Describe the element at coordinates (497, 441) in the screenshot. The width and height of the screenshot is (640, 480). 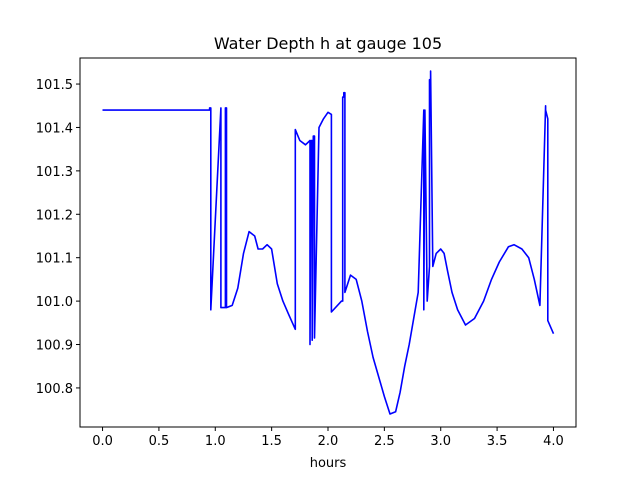
I see `x-tick-label: 3.5` at that location.